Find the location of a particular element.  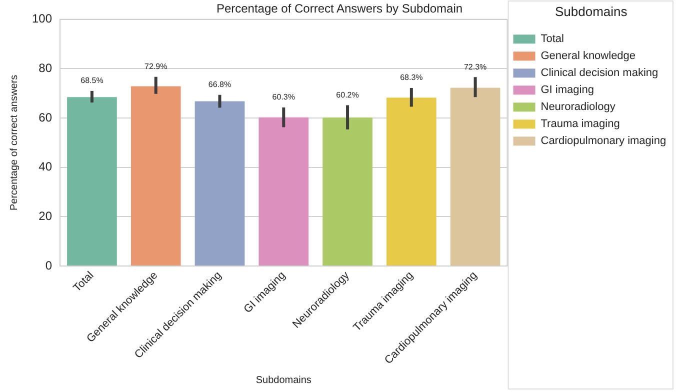

legend-label: Clinical decision making is located at coordinates (599, 73).